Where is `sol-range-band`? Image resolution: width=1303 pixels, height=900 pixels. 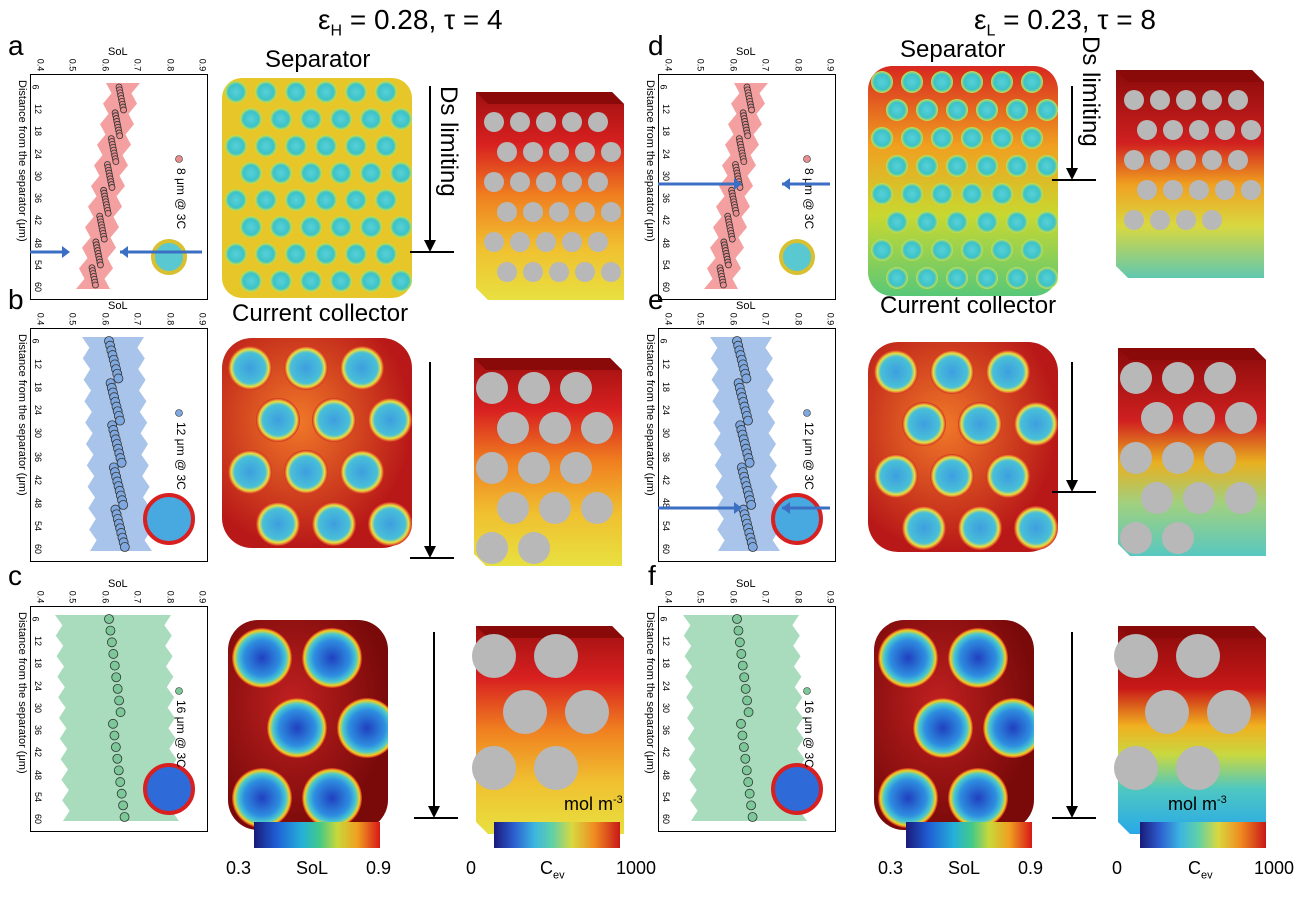 sol-range-band is located at coordinates (745, 718).